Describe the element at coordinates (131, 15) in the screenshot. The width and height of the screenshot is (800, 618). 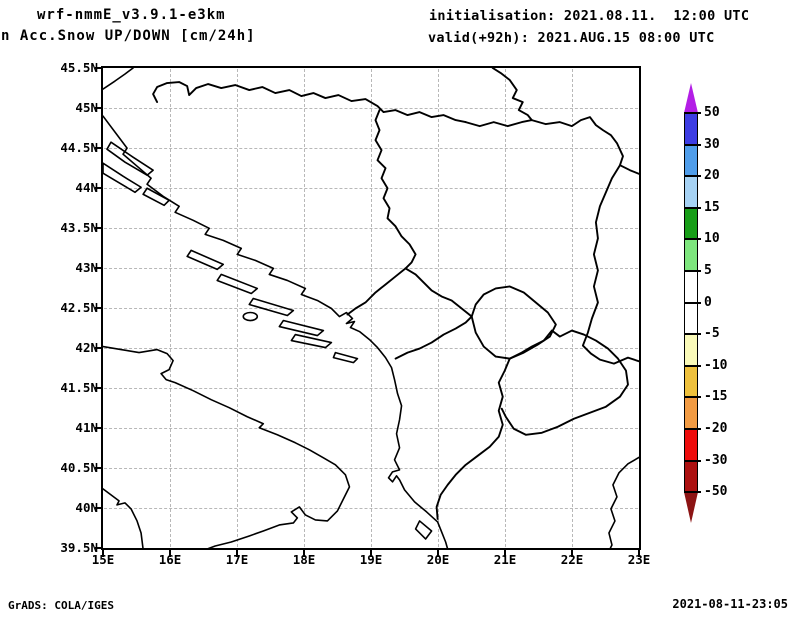
I see `header-model-title: wrf-nmmE_v3.9.1-e3km` at that location.